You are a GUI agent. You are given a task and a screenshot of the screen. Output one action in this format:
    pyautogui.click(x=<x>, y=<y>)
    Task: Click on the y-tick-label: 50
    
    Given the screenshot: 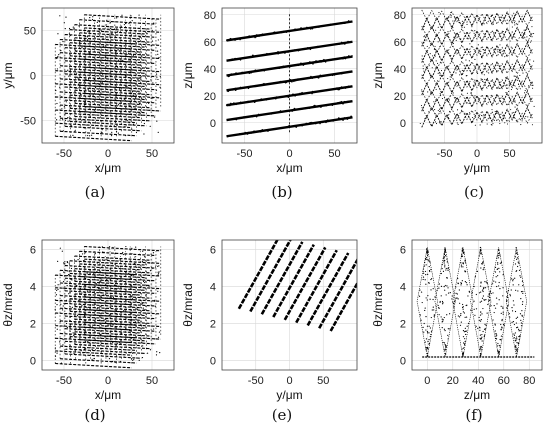 What is the action you would take?
    pyautogui.click(x=30, y=32)
    